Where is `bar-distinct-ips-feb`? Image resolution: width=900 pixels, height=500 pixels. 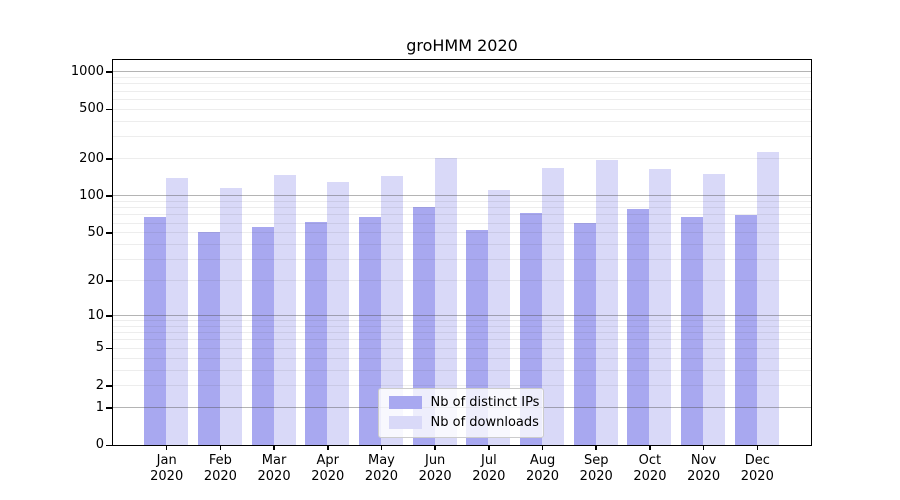 bar-distinct-ips-feb is located at coordinates (208, 338).